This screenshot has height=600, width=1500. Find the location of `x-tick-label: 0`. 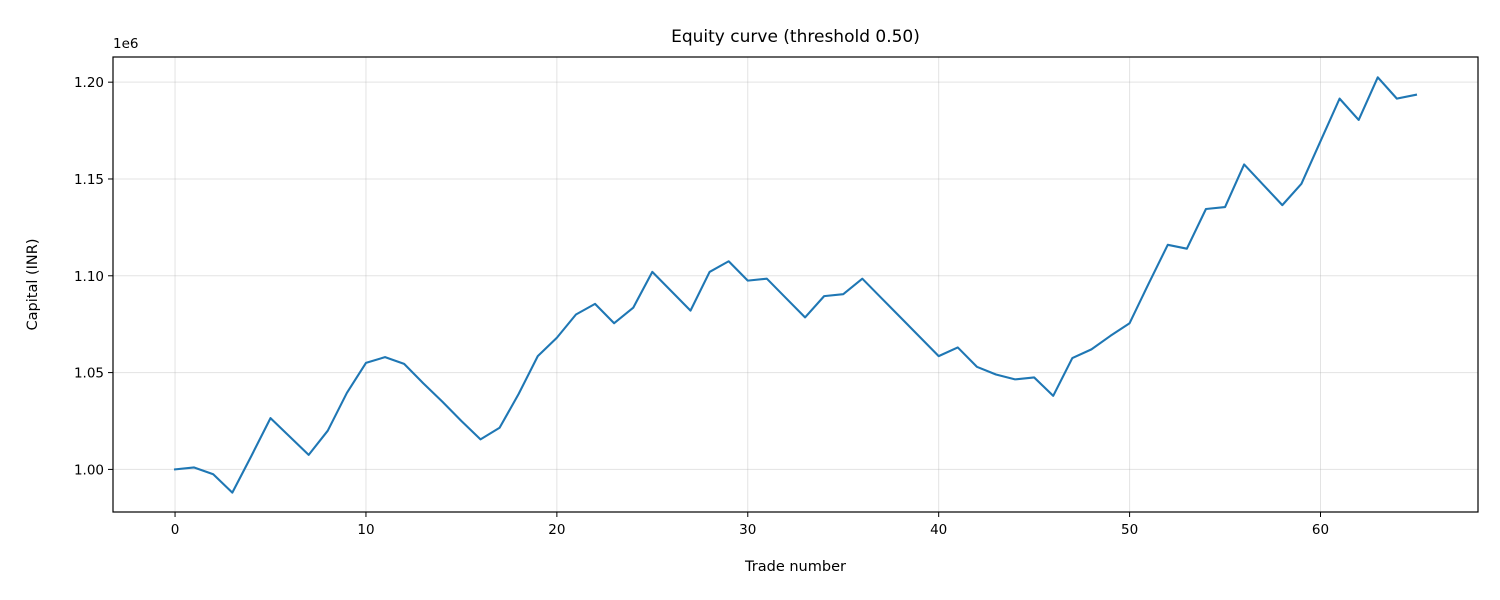

x-tick-label: 0 is located at coordinates (175, 530).